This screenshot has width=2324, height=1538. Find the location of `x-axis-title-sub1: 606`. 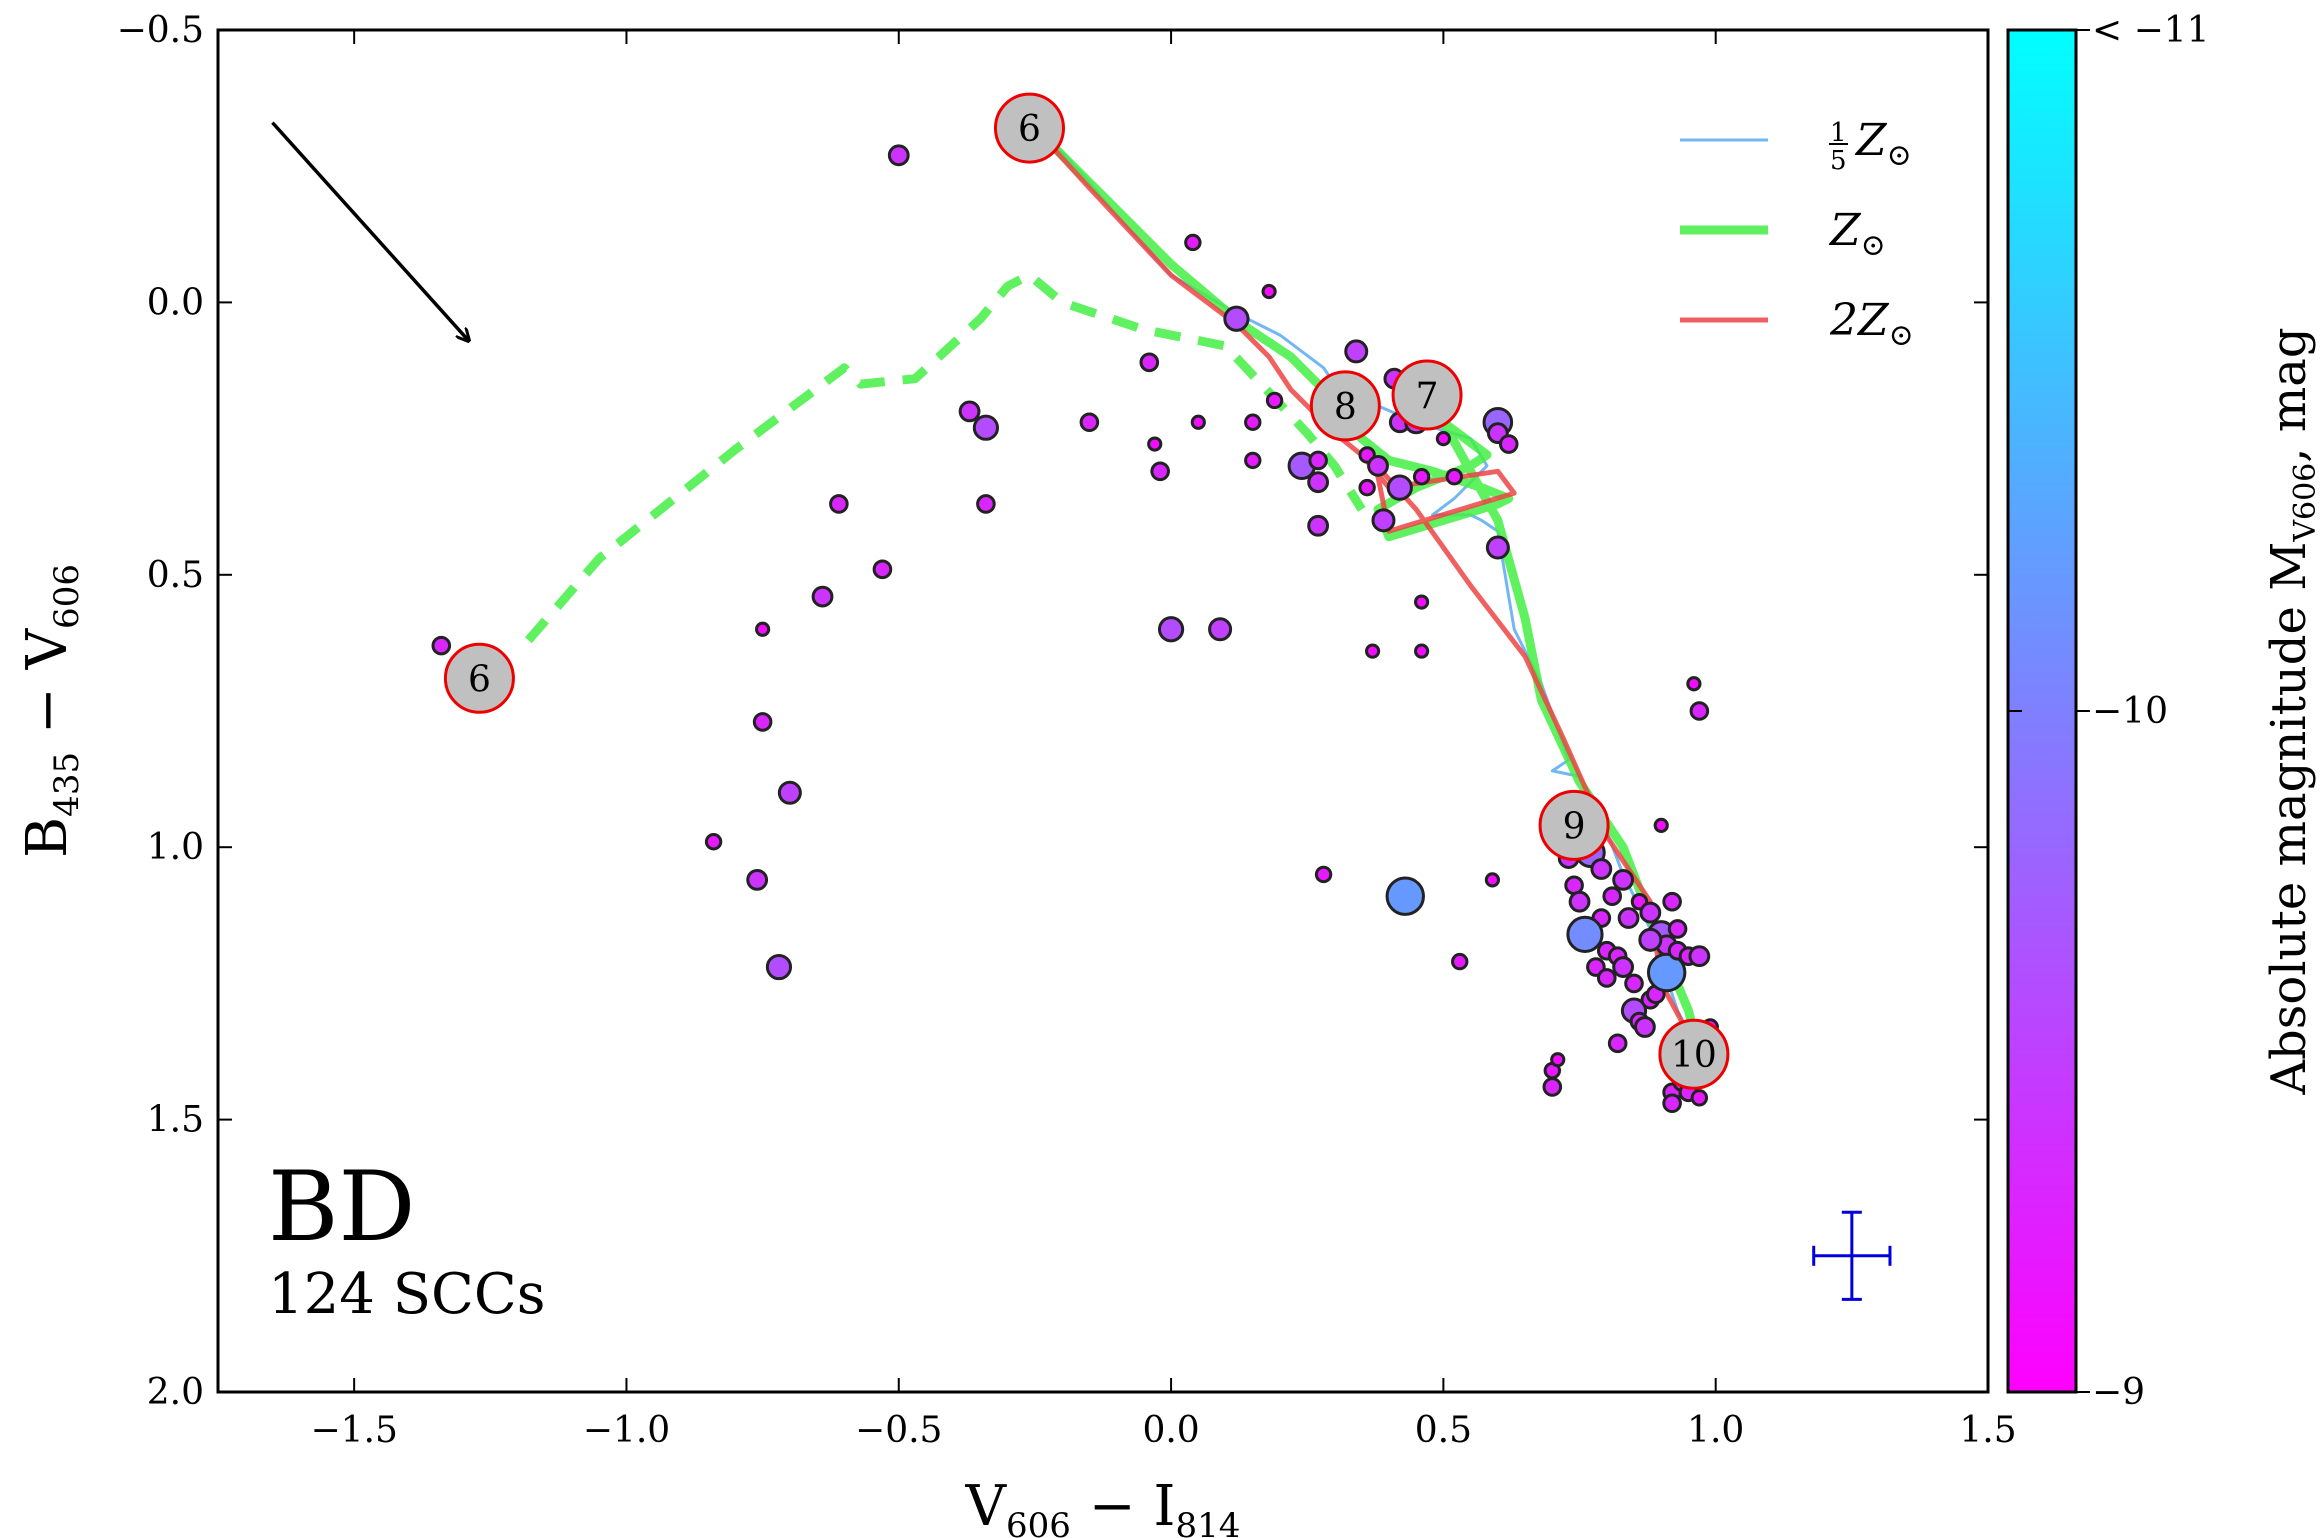

x-axis-title-sub1: 606 is located at coordinates (1038, 1522).